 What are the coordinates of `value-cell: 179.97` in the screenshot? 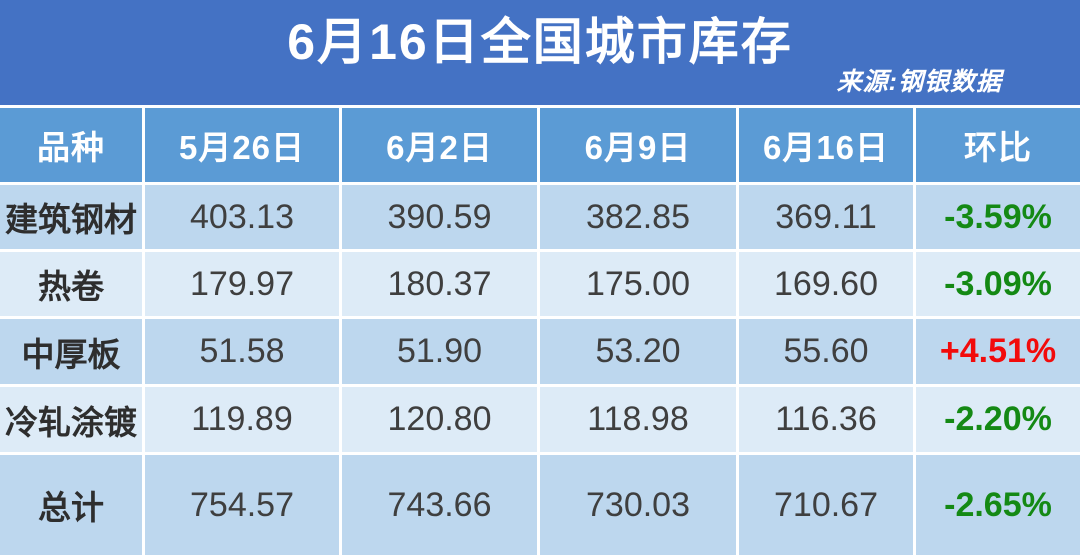 It's located at (242, 284).